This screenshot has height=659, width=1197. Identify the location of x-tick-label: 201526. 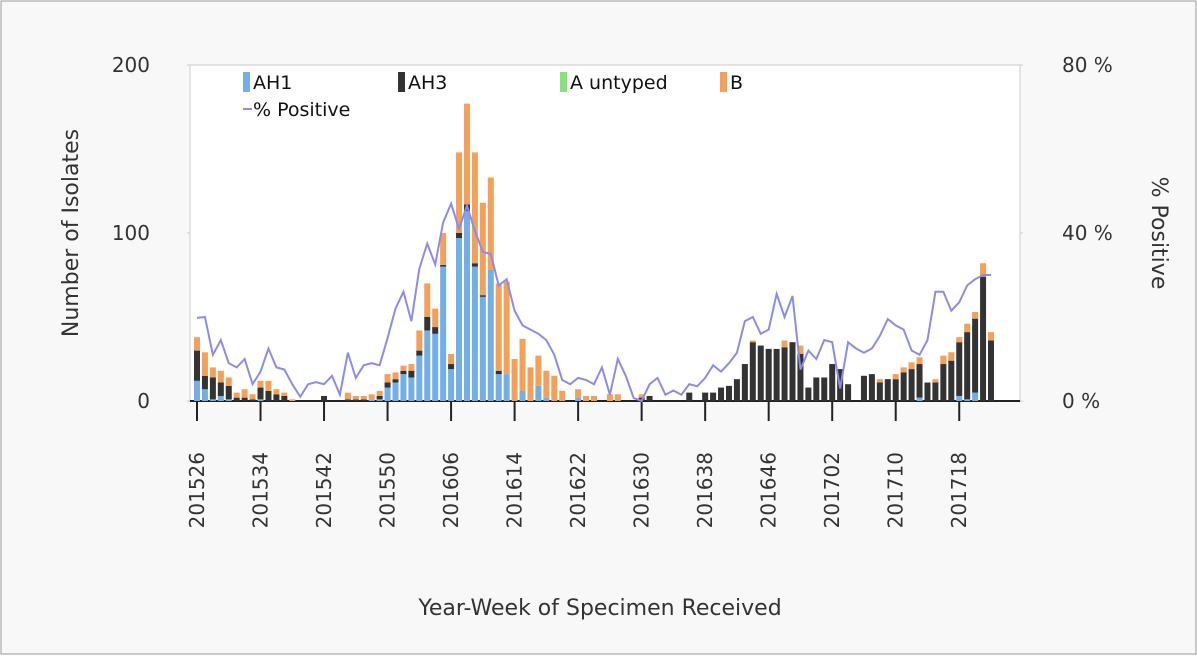
(197, 490).